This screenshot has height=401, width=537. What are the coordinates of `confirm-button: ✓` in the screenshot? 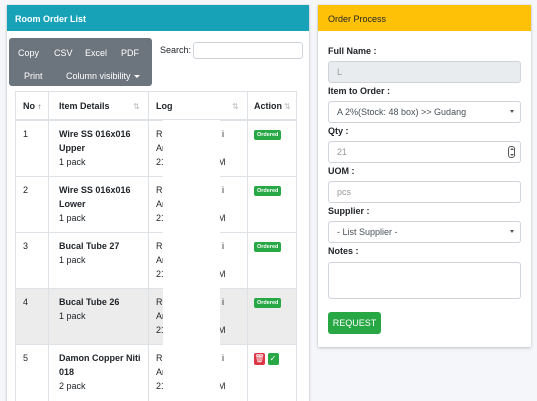 It's located at (273, 359).